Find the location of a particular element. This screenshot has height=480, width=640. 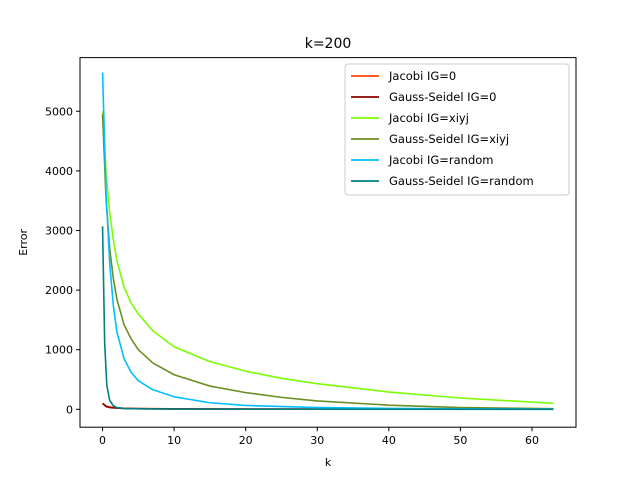

x-tick-label: 10 is located at coordinates (174, 440).